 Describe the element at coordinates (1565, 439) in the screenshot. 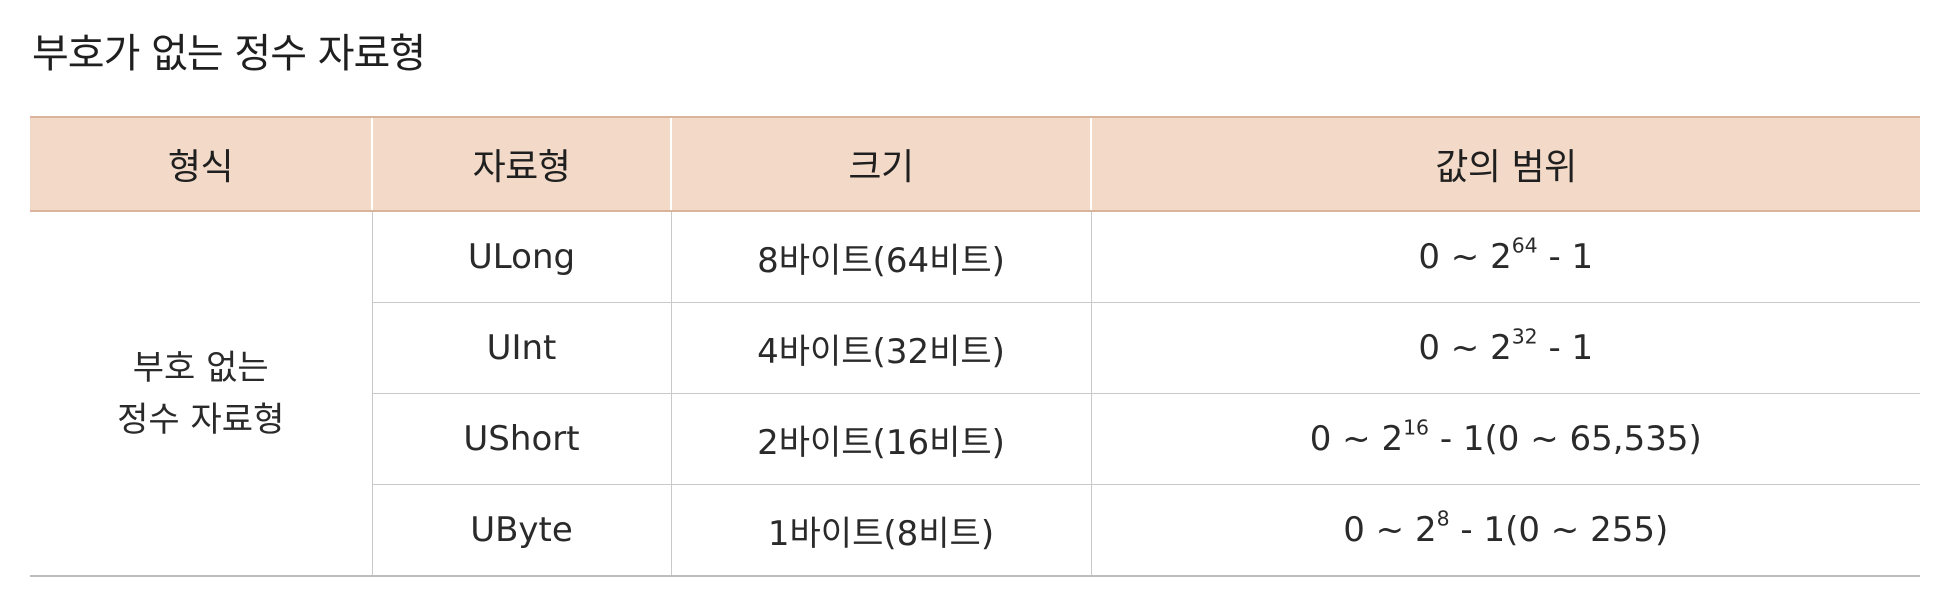

I see `range-tail: - 1(0 ~ 65,535)` at that location.